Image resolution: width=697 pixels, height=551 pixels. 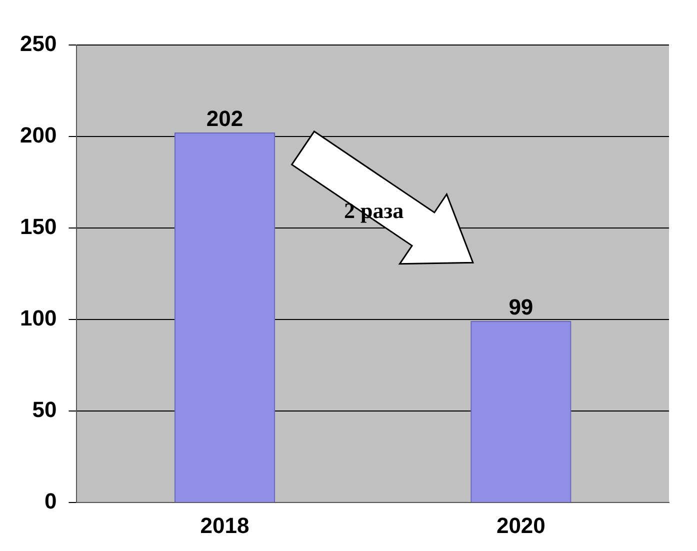 I want to click on y-tick-label: 200, so click(x=38, y=135).